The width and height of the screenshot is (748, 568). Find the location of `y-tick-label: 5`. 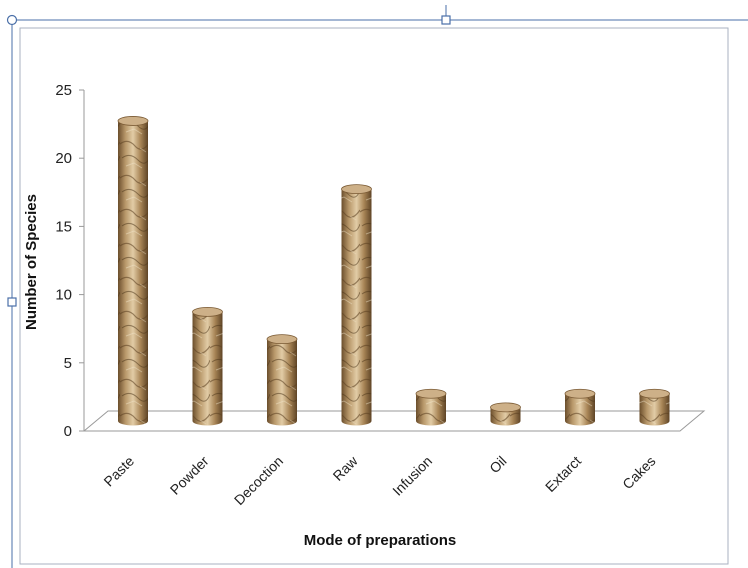

y-tick-label: 5 is located at coordinates (68, 363).